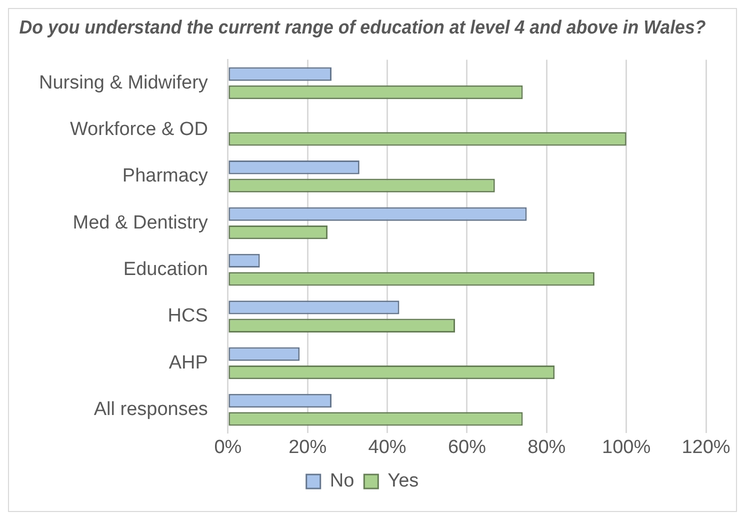  What do you see at coordinates (188, 316) in the screenshot?
I see `y-tick-label: HCS` at bounding box center [188, 316].